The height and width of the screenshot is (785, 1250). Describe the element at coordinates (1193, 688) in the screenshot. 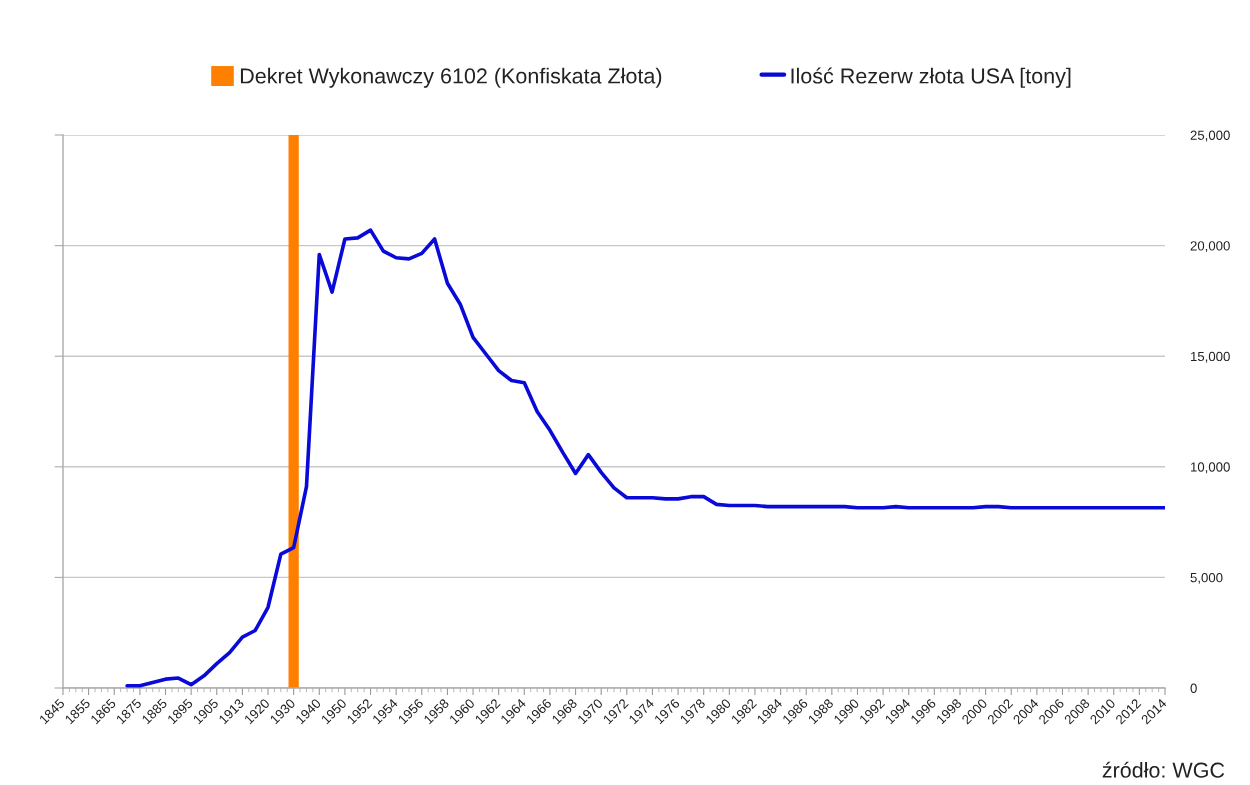

I see `y-tick-label: 0` at that location.